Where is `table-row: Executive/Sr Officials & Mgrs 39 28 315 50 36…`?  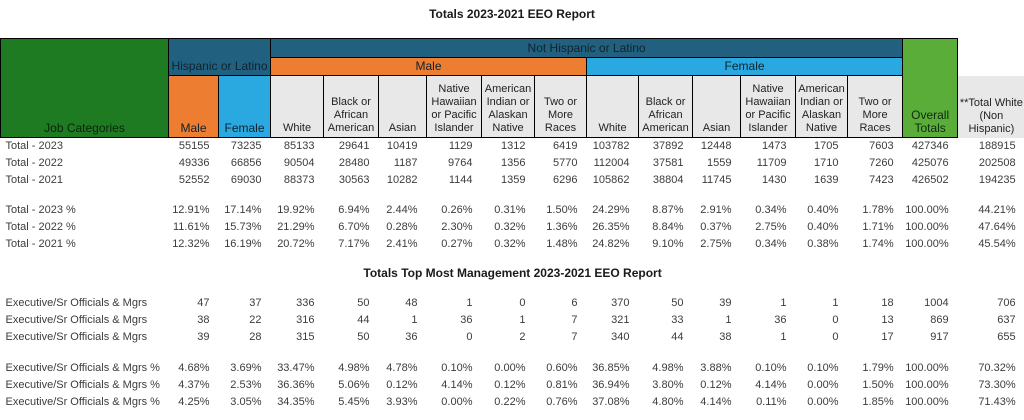 table-row: Executive/Sr Officials & Mgrs 39 28 315 50 36… is located at coordinates (512, 337).